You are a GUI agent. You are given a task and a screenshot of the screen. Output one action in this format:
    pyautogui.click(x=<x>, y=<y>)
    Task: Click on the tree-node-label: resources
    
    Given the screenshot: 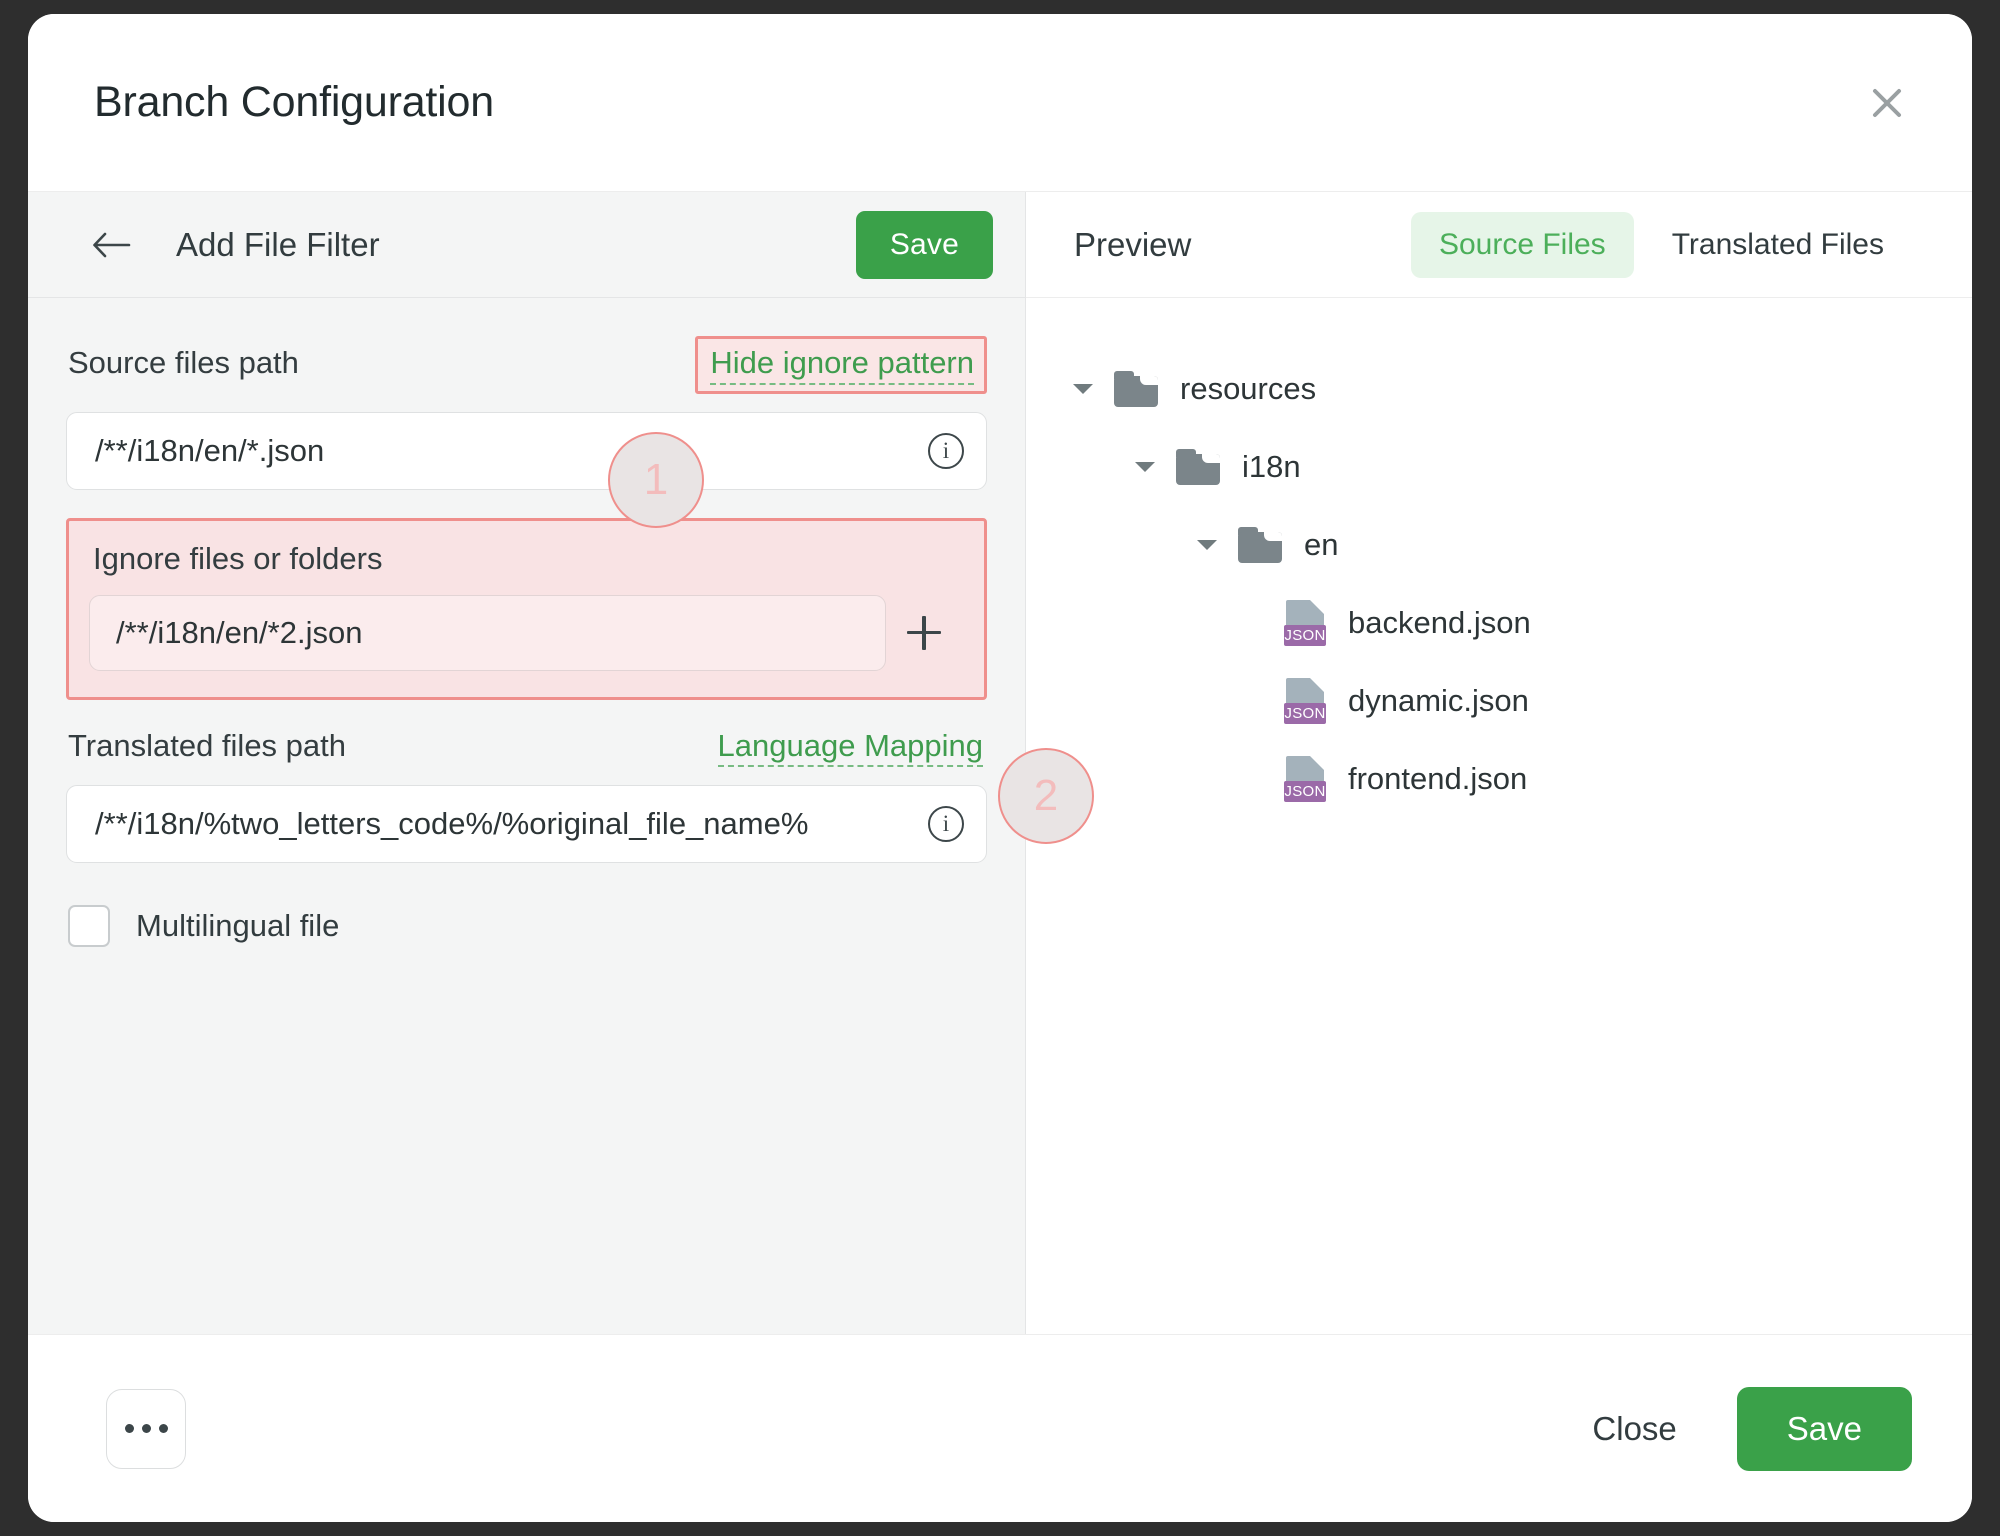 What is the action you would take?
    pyautogui.click(x=1248, y=388)
    